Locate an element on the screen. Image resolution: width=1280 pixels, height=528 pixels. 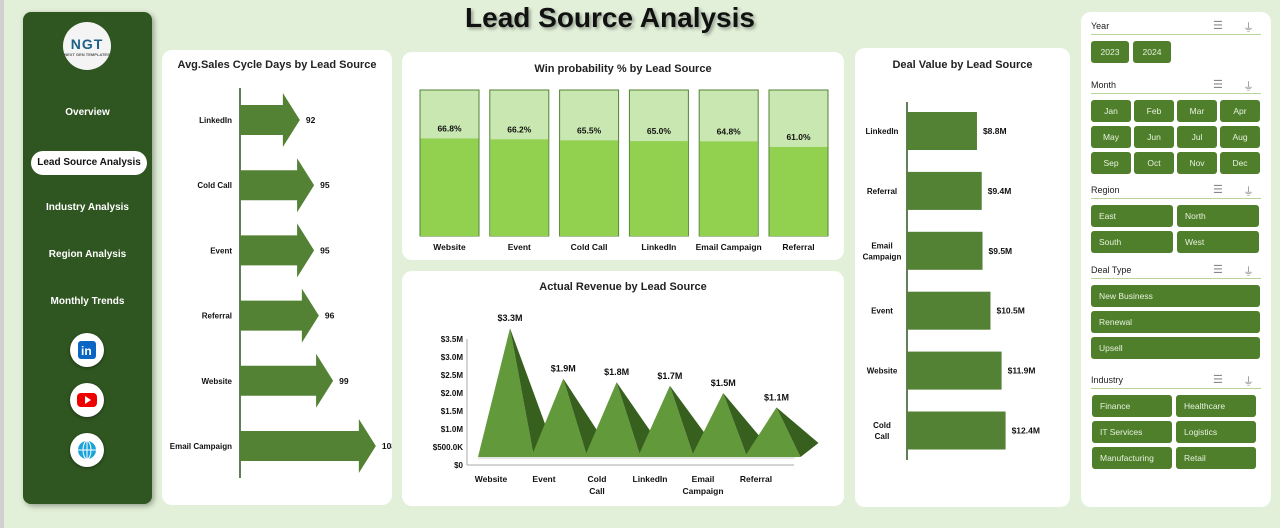
slicer-south: South is located at coordinates (1132, 242).